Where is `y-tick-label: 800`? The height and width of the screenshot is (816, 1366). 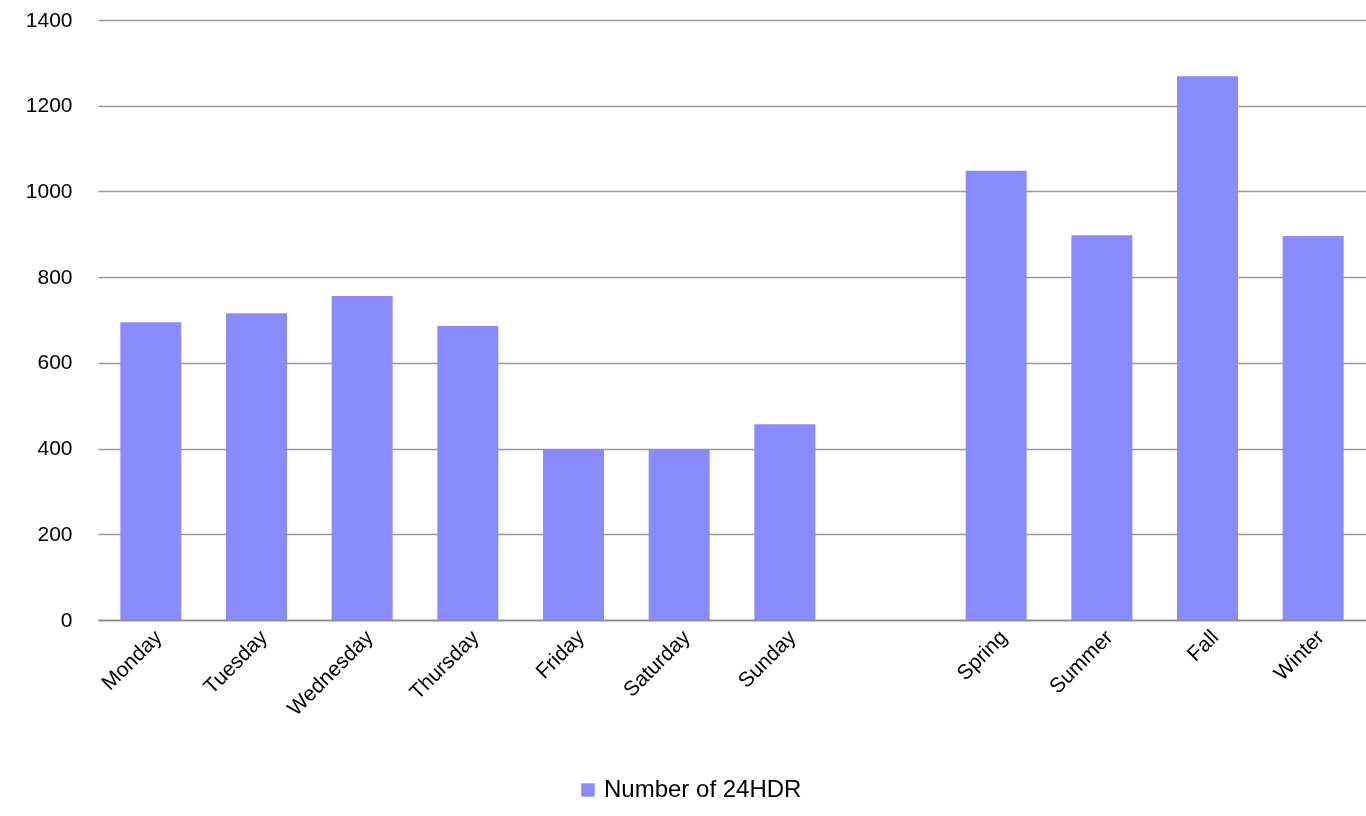 y-tick-label: 800 is located at coordinates (55, 276).